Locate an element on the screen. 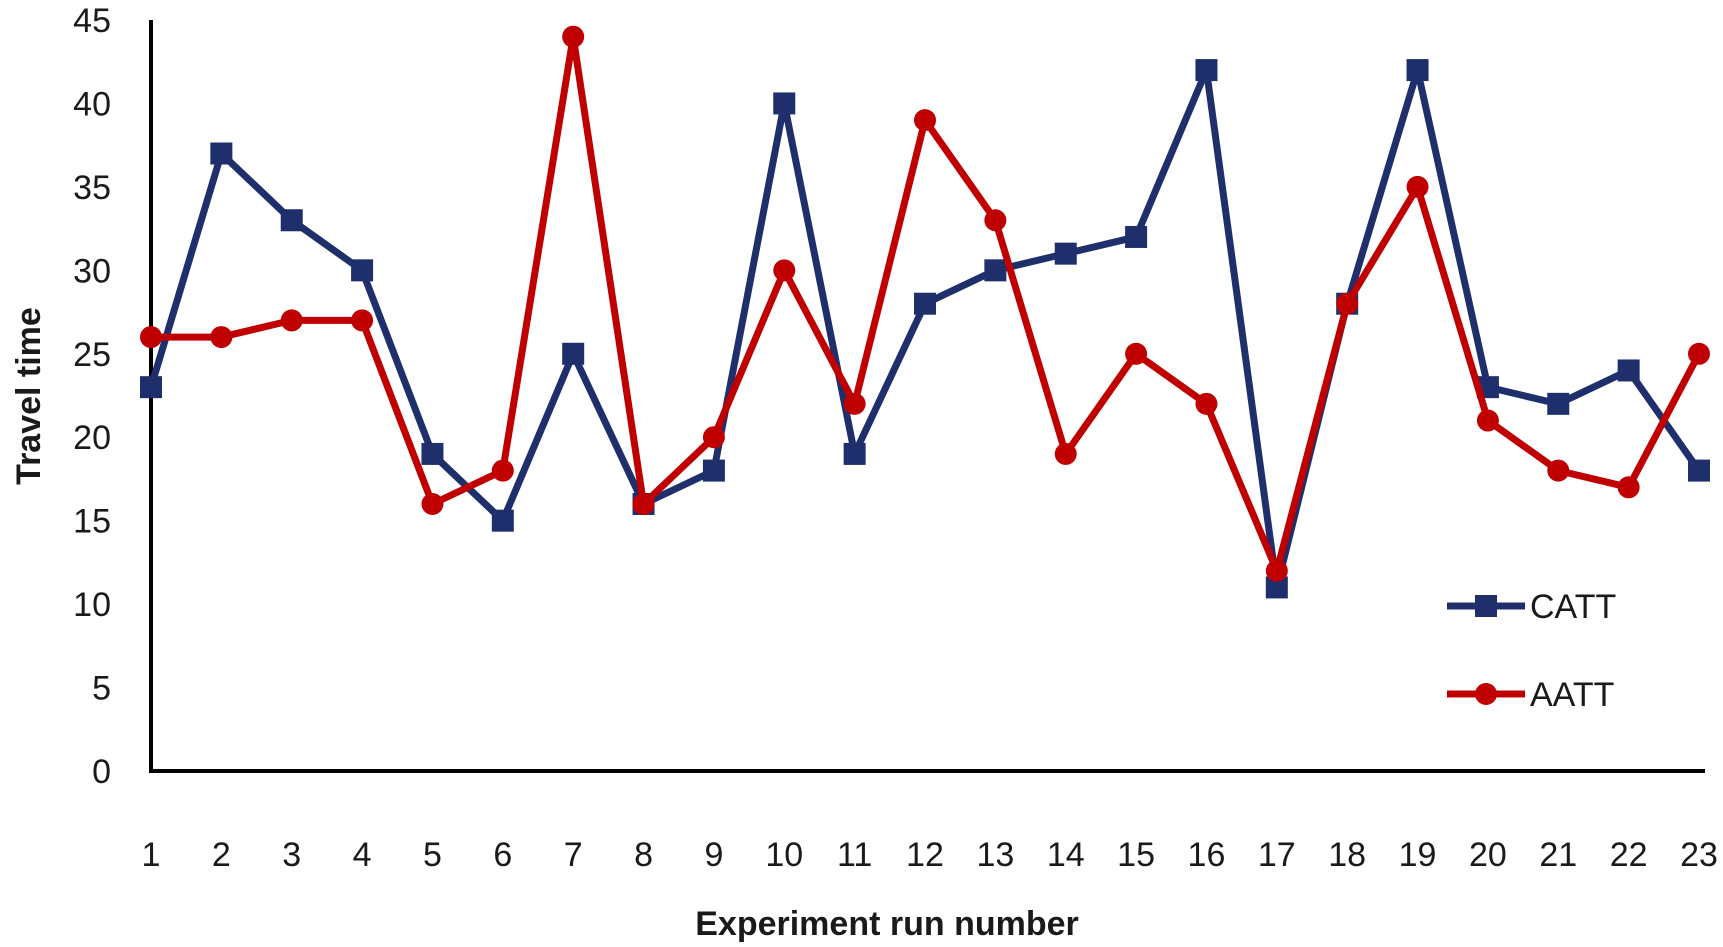 The width and height of the screenshot is (1723, 947). x-tick-labels: 1 2 3 4 5 6 7 8 9 10 11 12 13 14 15 16 17 18 19 20 21 22 23 is located at coordinates (930, 855).